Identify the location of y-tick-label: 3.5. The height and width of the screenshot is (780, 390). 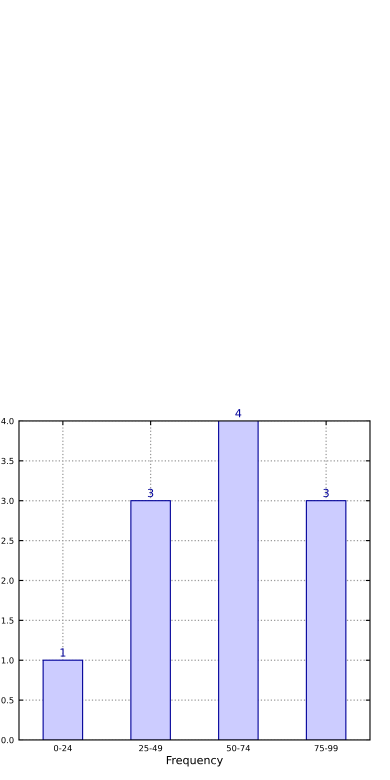
(8, 461).